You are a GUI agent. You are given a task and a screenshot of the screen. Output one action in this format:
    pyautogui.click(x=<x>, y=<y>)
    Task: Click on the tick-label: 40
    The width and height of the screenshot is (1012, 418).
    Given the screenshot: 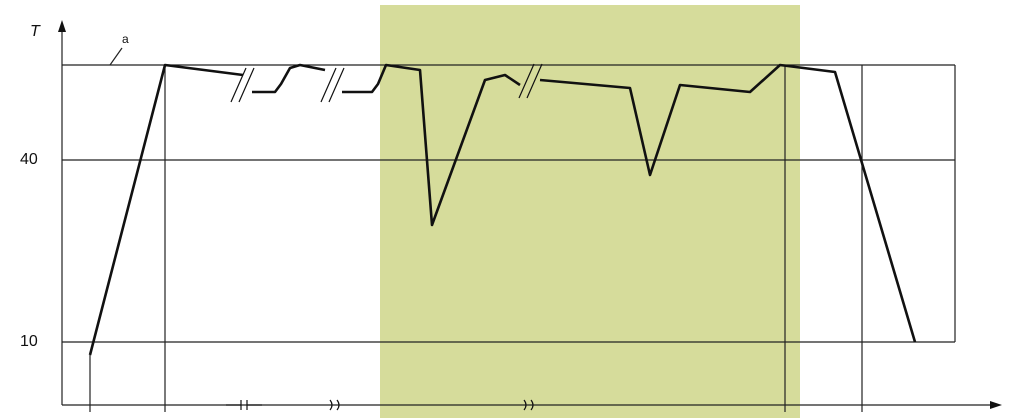 What is the action you would take?
    pyautogui.click(x=29, y=159)
    